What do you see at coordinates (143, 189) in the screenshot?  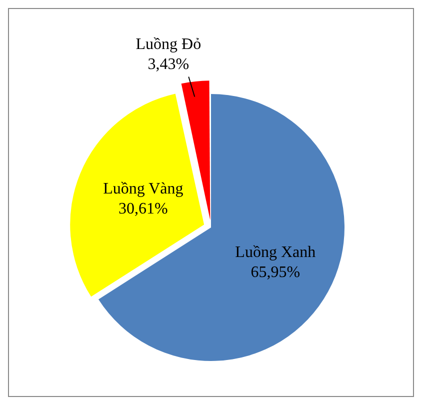 I see `slice-label: Luồng Vàng` at bounding box center [143, 189].